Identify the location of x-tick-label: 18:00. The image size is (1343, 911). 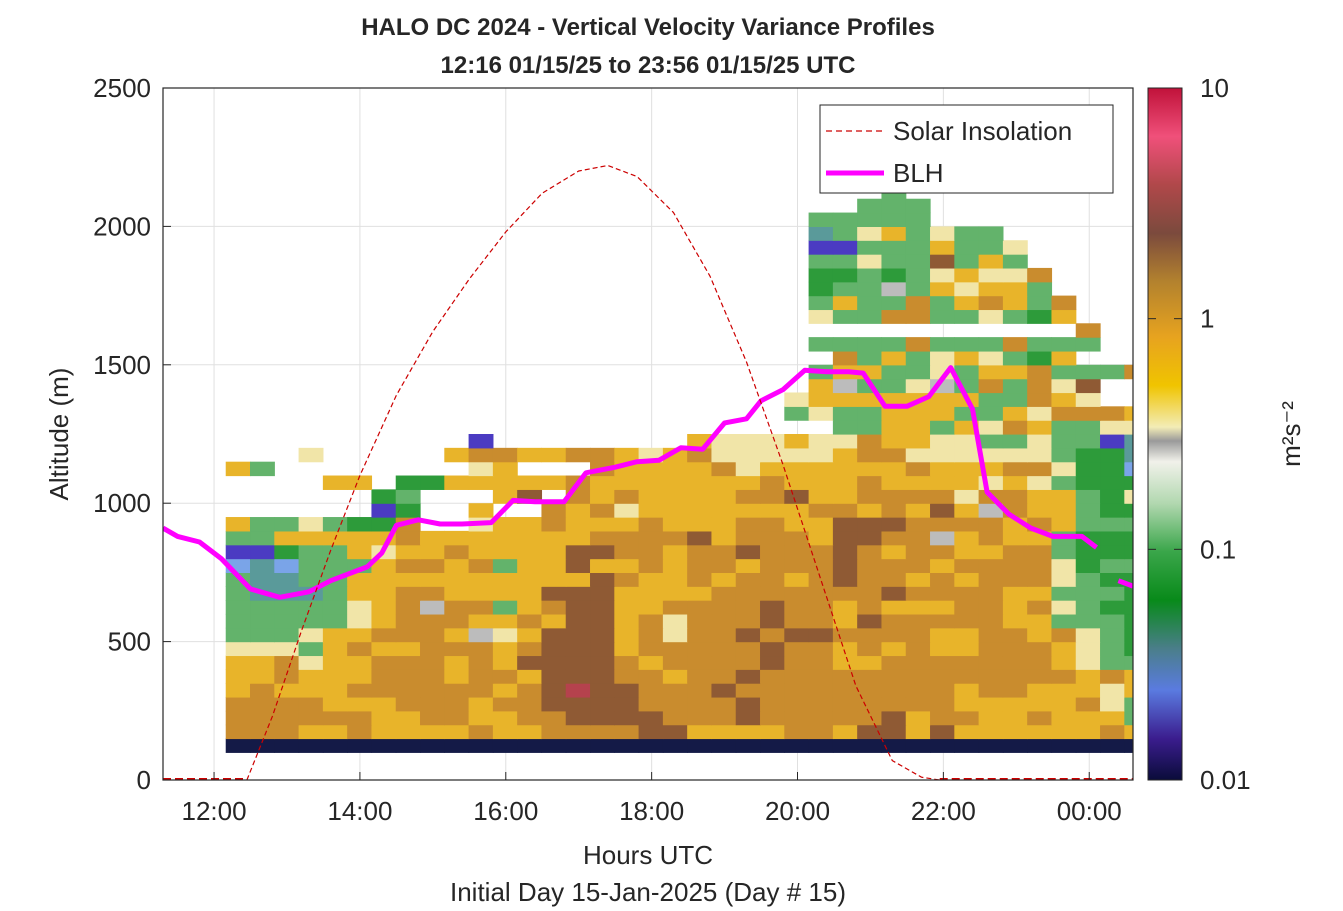
(651, 811).